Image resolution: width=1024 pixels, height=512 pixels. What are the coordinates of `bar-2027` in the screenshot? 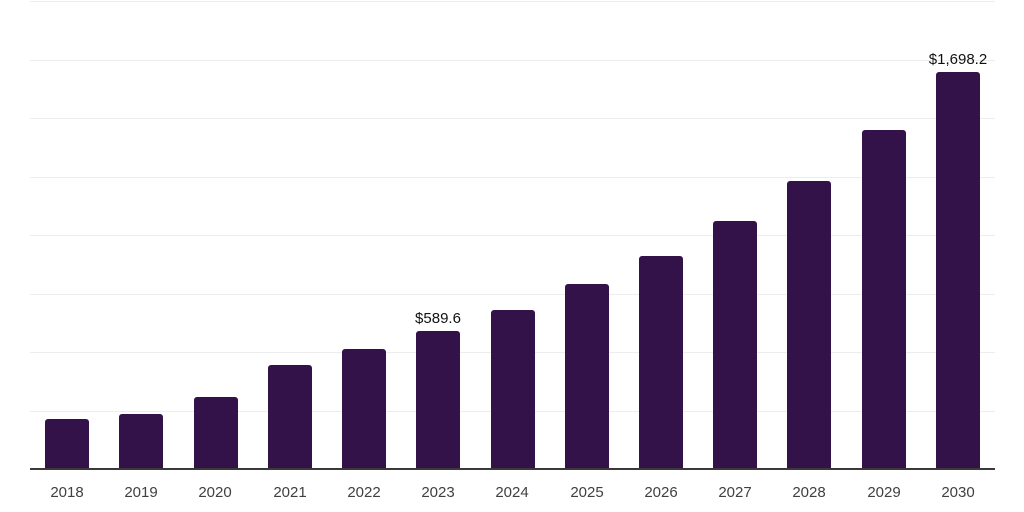 It's located at (735, 345).